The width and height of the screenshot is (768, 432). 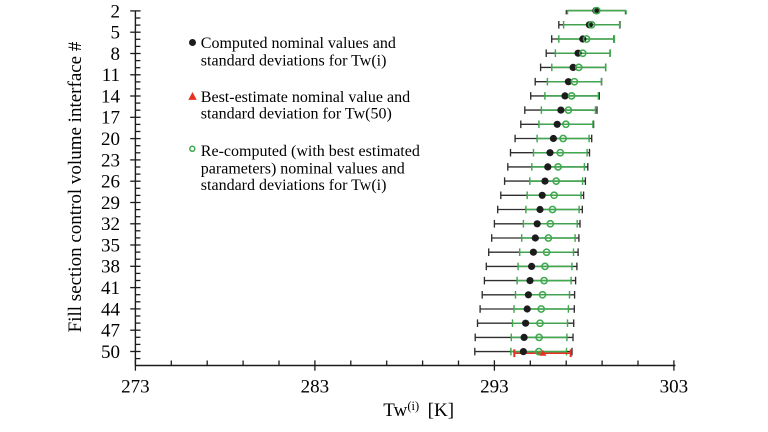 What do you see at coordinates (305, 97) in the screenshot?
I see `svg-text:Best-estimate nominal value an: Best-estimate nominal value and` at bounding box center [305, 97].